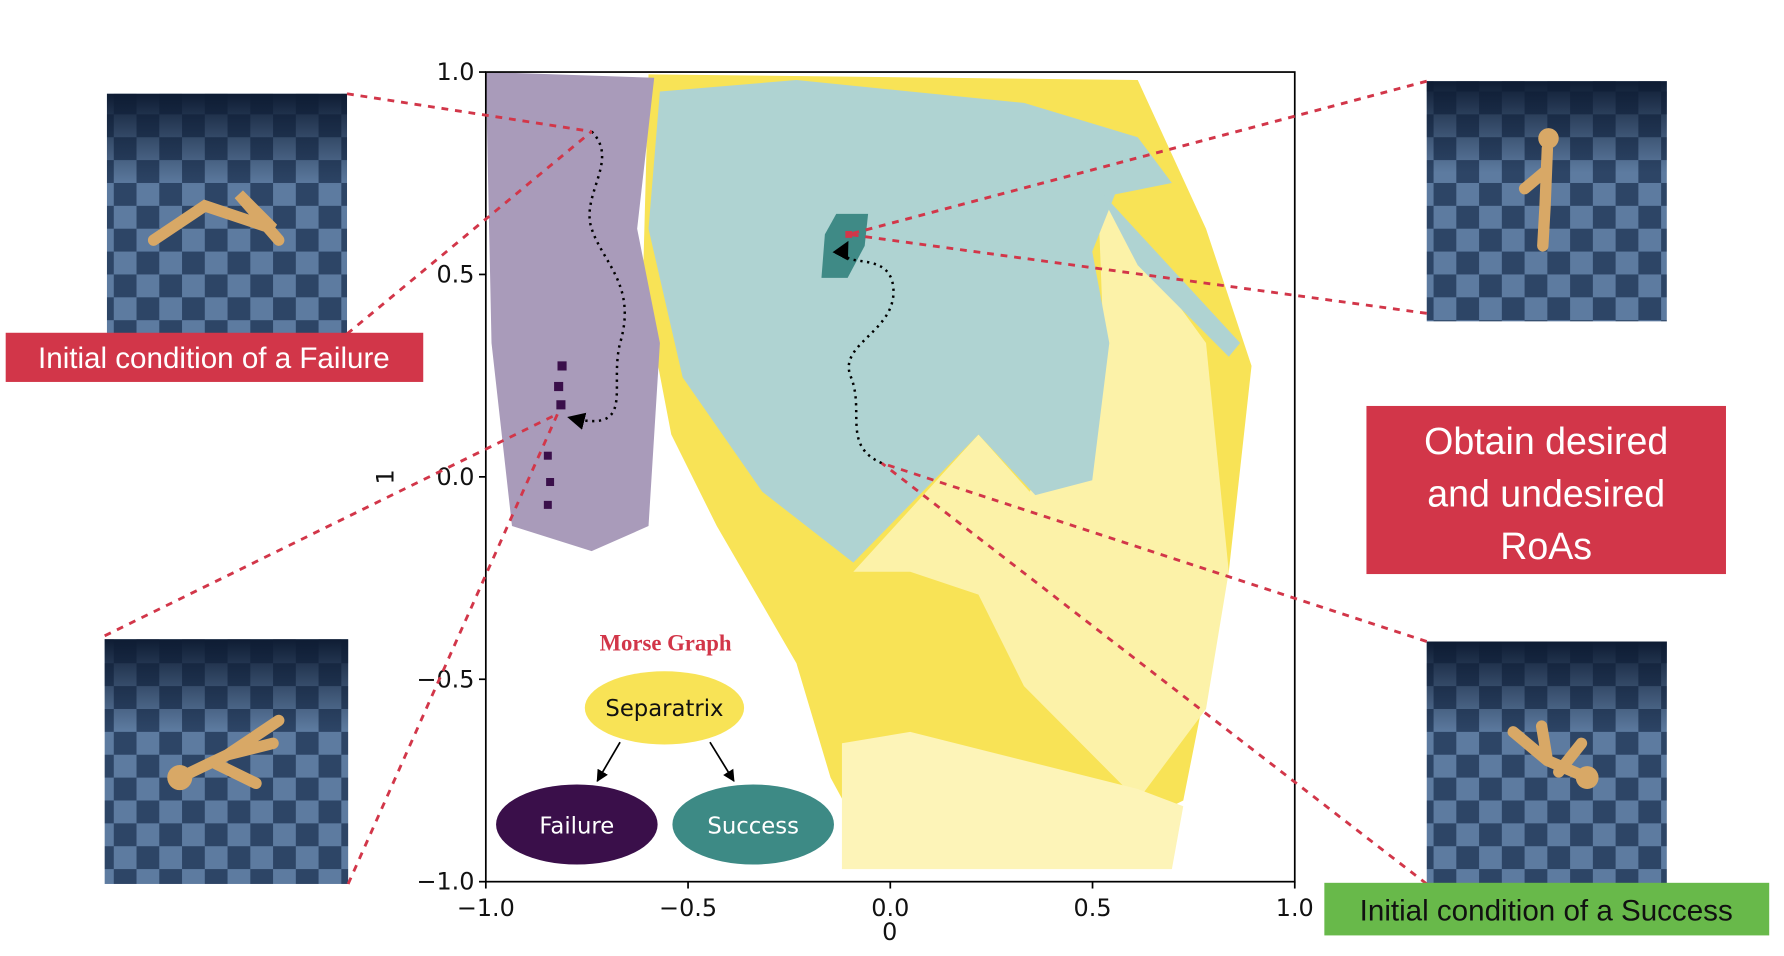 This screenshot has width=1784, height=956. I want to click on x-tick-label: 0.0, so click(890, 908).